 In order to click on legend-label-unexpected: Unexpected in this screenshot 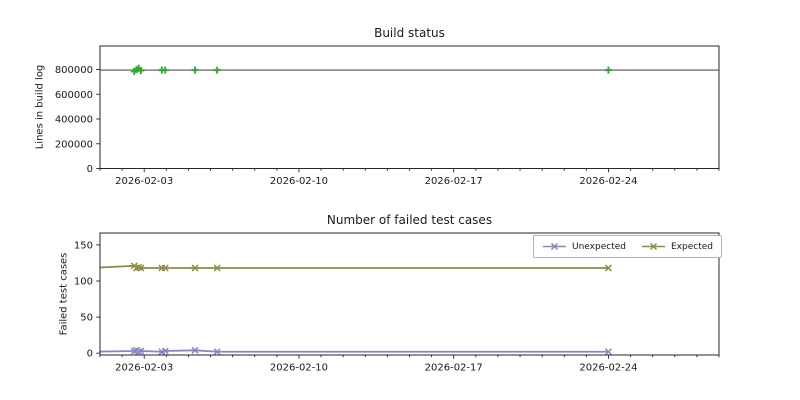, I will do `click(599, 246)`.